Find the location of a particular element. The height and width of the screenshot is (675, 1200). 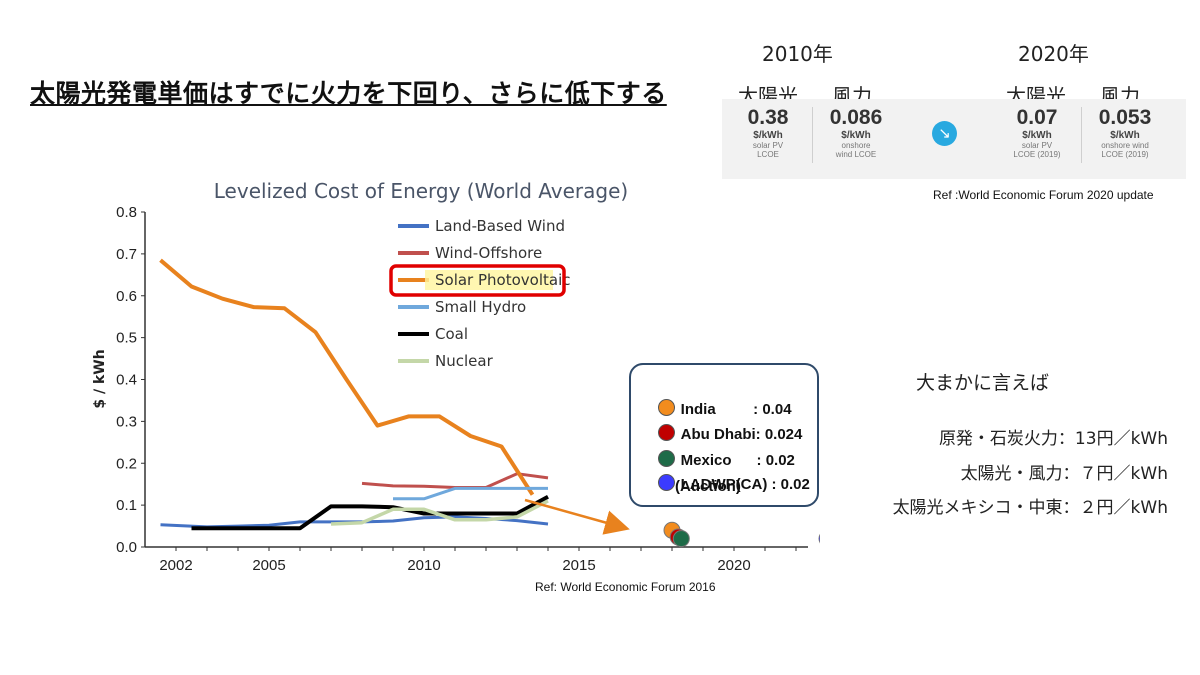

wef-item-solar-2010: 0.38 $/kWh solar PV LCOE is located at coordinates (768, 132).